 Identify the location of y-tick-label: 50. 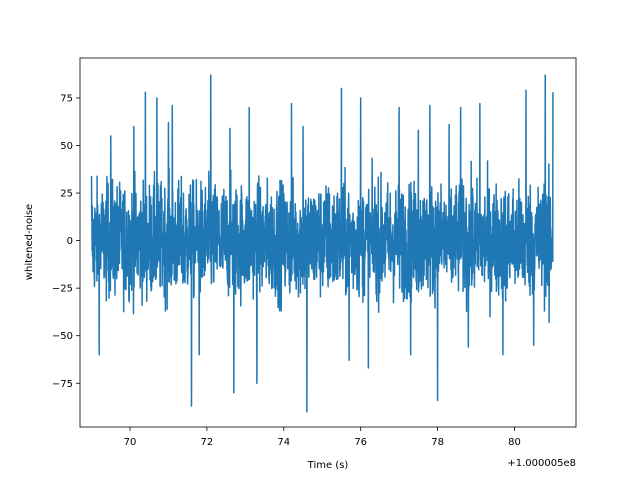
(66, 146).